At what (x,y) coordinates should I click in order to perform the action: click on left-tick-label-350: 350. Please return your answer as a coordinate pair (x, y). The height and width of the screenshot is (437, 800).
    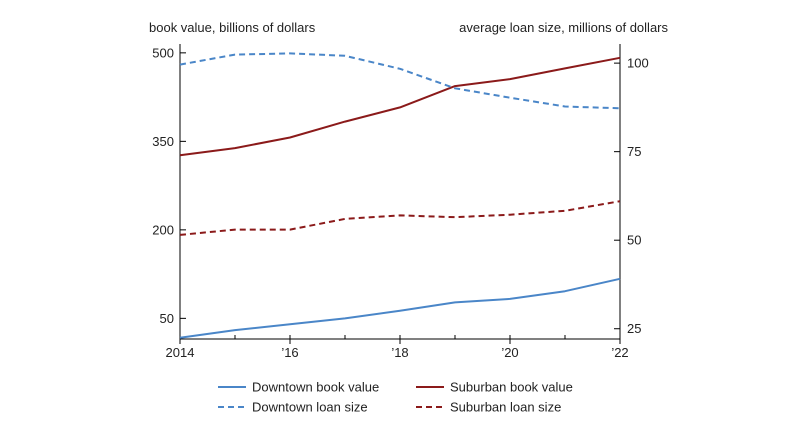
    Looking at the image, I should click on (163, 141).